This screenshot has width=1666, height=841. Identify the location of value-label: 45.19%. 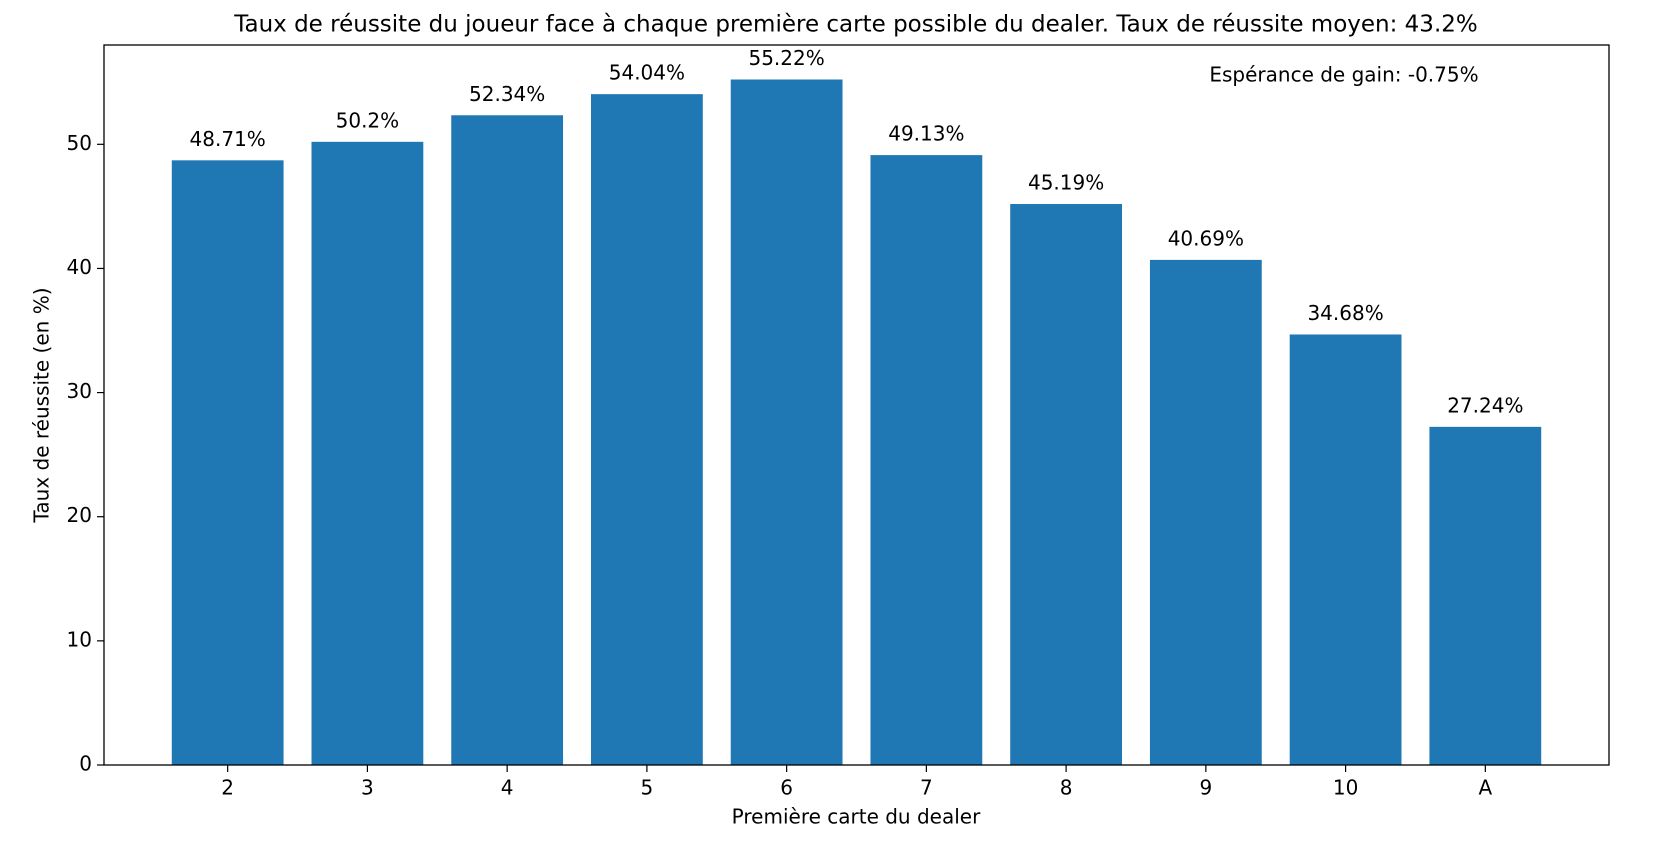
(1066, 183).